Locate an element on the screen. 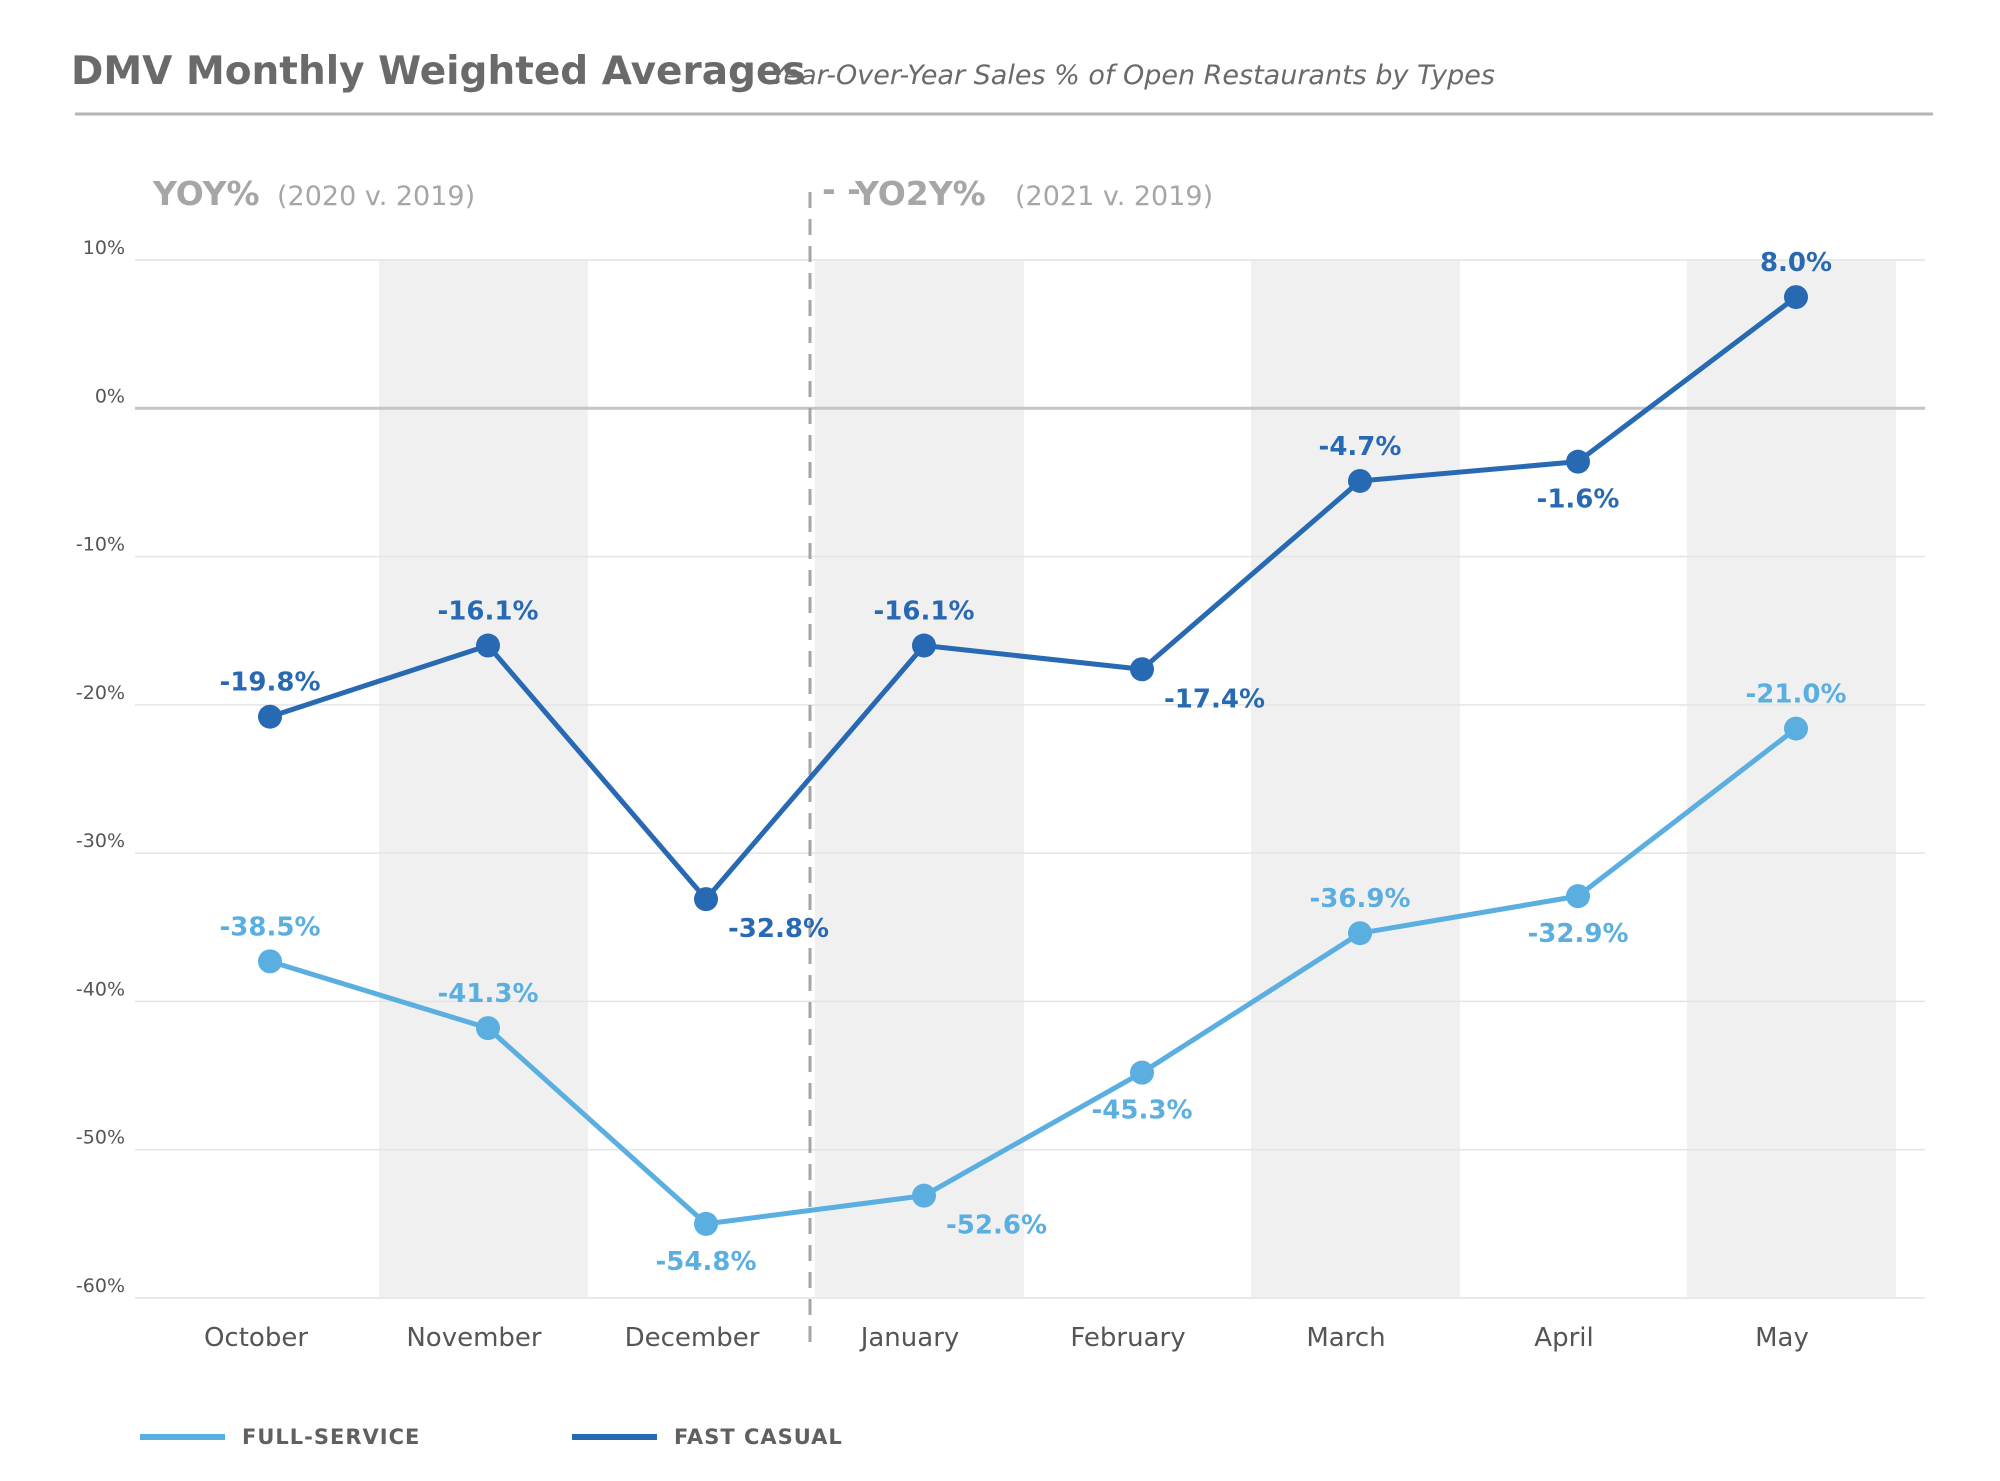 Image resolution: width=2000 pixels, height=1481 pixels. data-label-full-service-november: -41.3% is located at coordinates (488, 994).